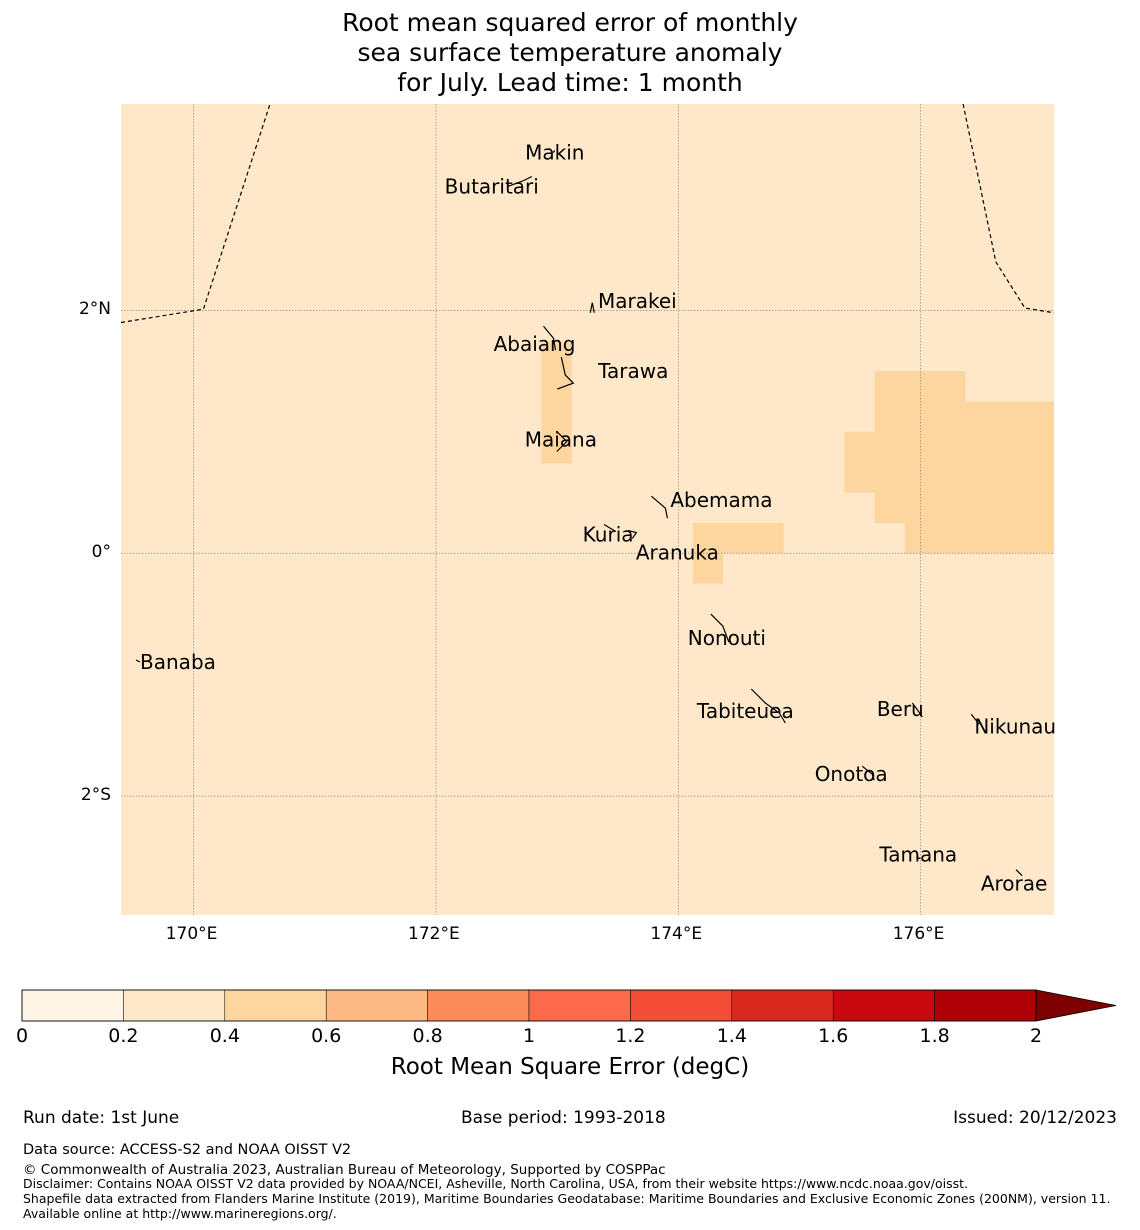 The height and width of the screenshot is (1230, 1140). Describe the element at coordinates (529, 1036) in the screenshot. I see `colorbar-tick-label: 1` at that location.